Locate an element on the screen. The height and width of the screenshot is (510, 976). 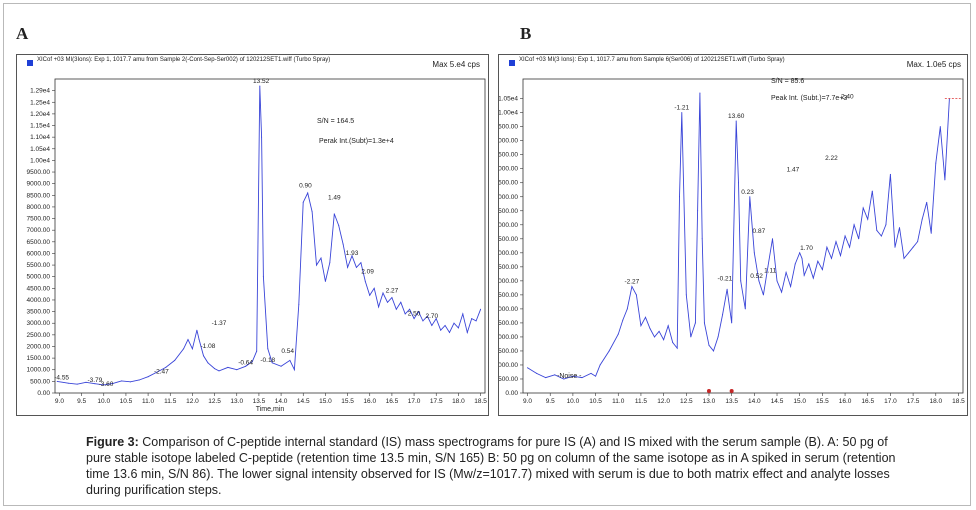
x-tick-label: 18.0 is located at coordinates (935, 401).